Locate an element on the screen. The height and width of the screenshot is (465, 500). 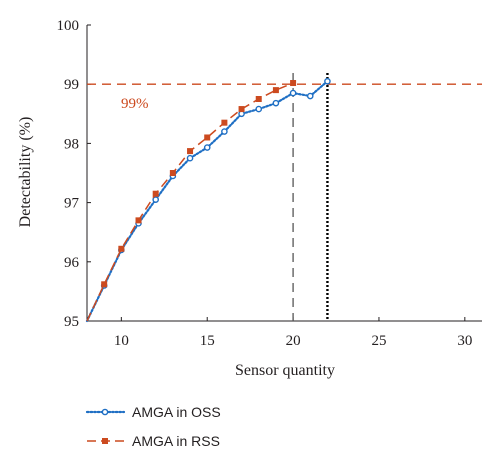
legend-item-oss: AMGA in OSS is located at coordinates (153, 412).